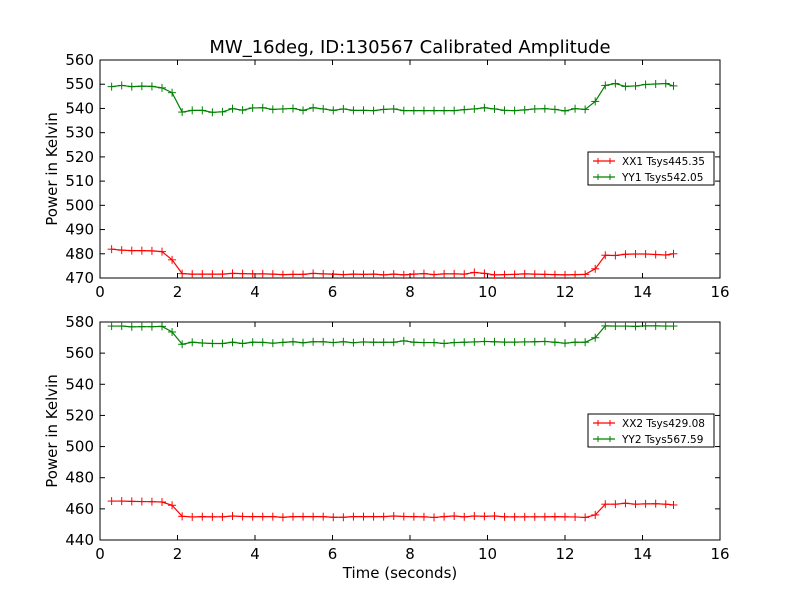  I want to click on y-tick-label: 490, so click(79, 230).